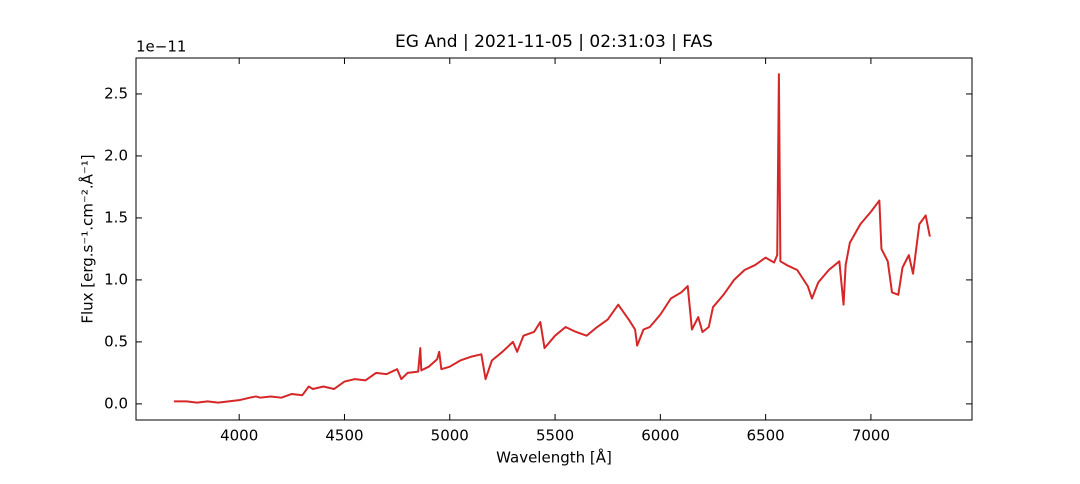  What do you see at coordinates (116, 279) in the screenshot?
I see `y-tick-label: 1.0` at bounding box center [116, 279].